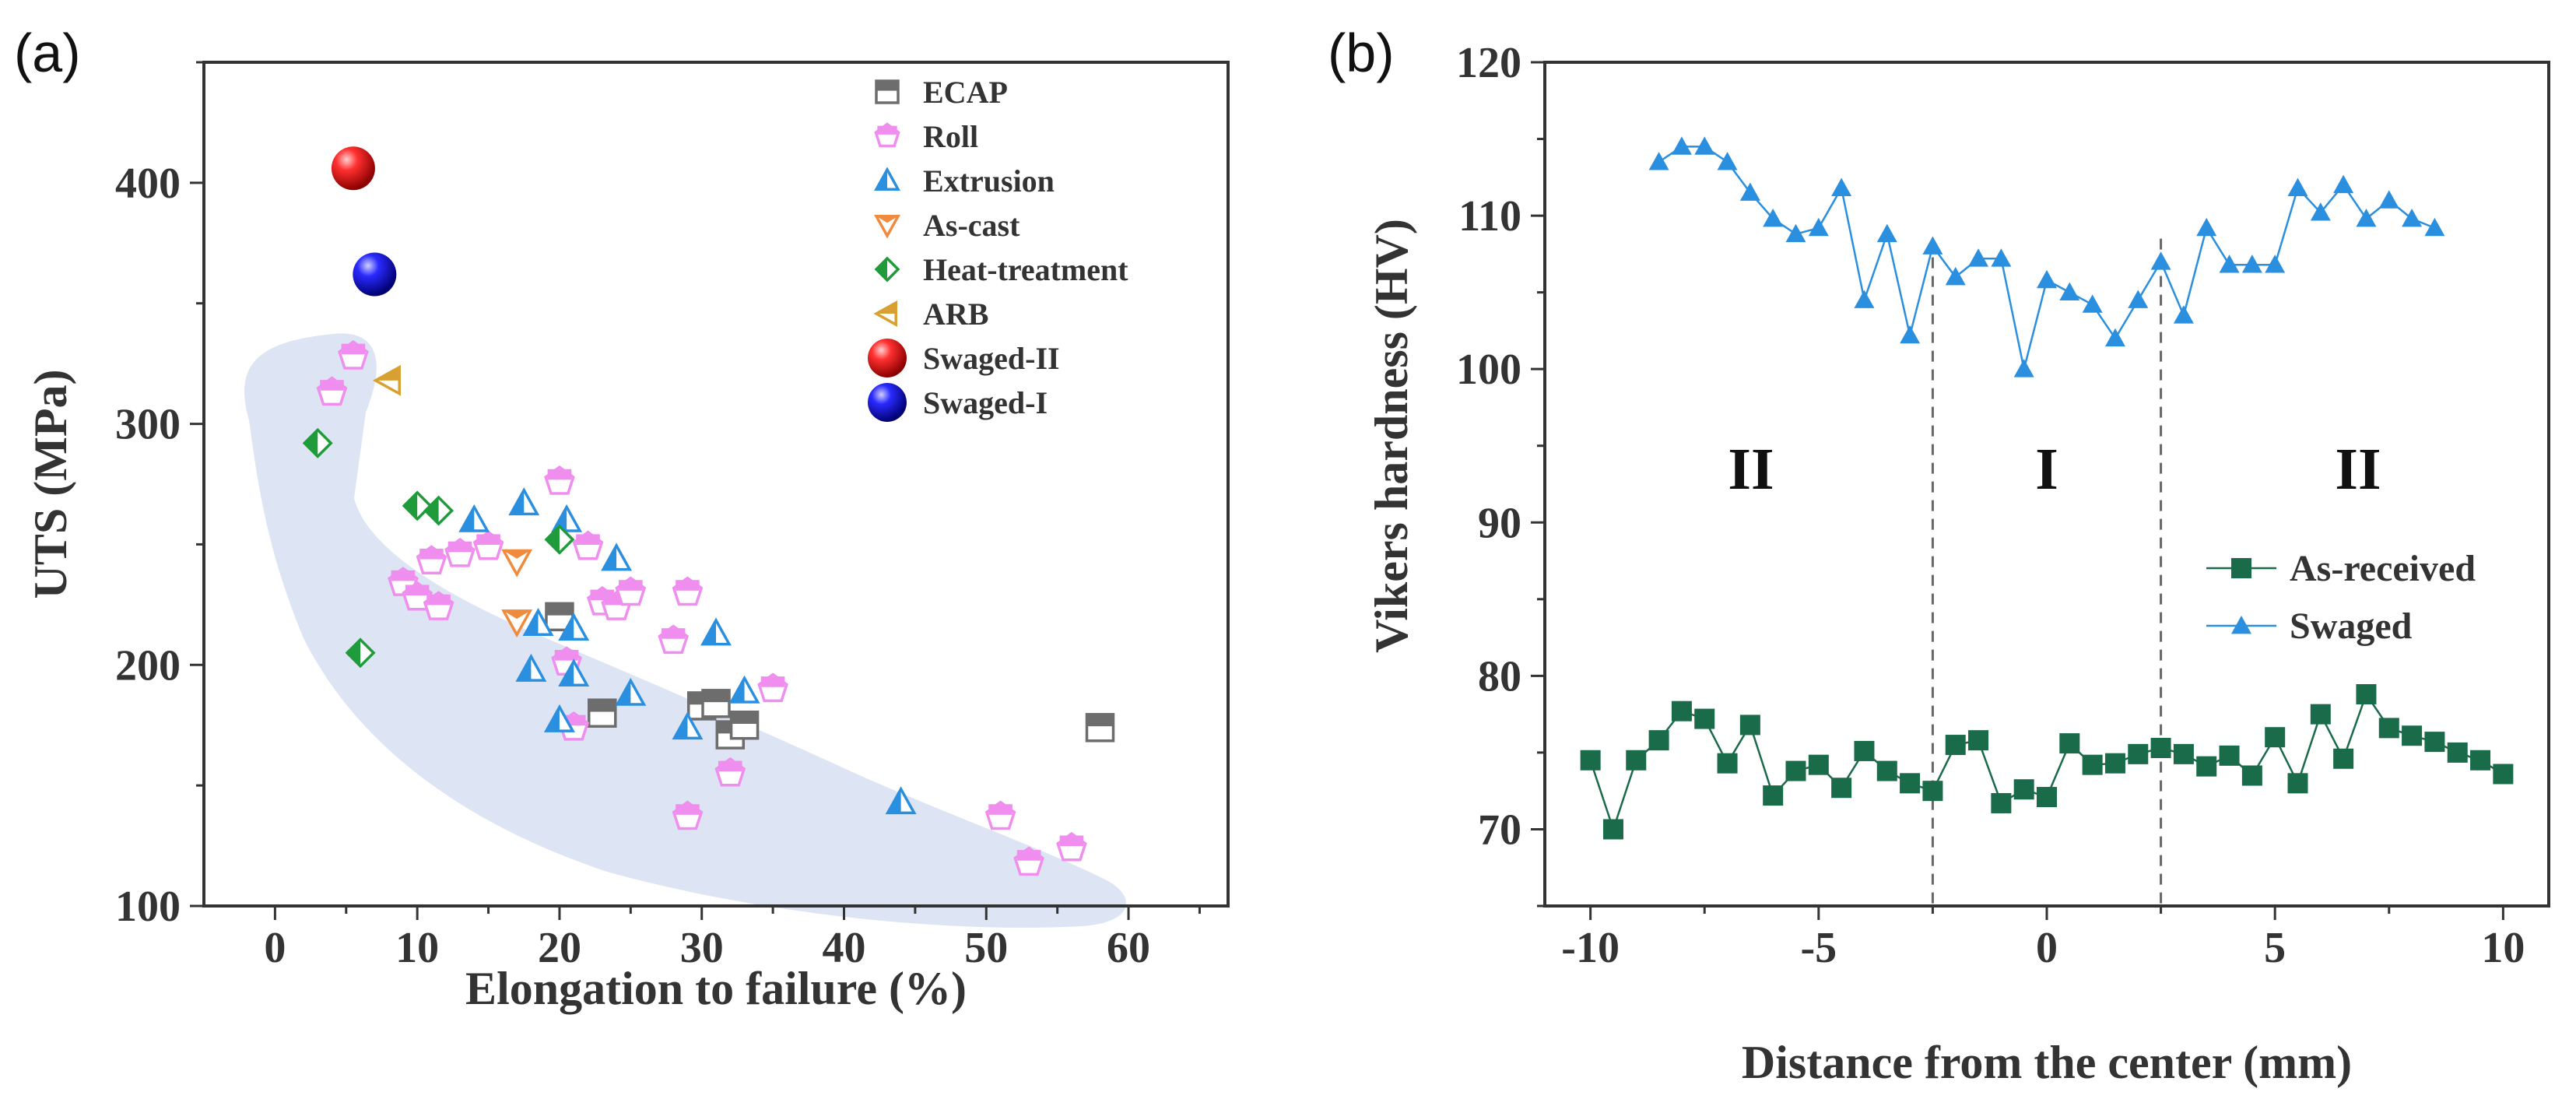 The width and height of the screenshot is (2576, 1113). What do you see at coordinates (148, 425) in the screenshot?
I see `y-tick-label-a: 300` at bounding box center [148, 425].